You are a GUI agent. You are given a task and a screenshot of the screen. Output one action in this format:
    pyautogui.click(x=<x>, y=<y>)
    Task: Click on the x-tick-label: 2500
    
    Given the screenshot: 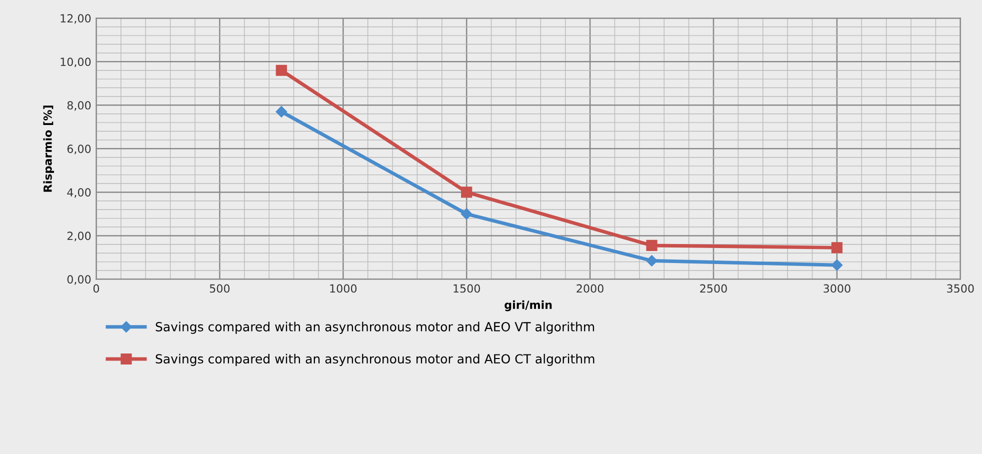 What is the action you would take?
    pyautogui.click(x=713, y=288)
    